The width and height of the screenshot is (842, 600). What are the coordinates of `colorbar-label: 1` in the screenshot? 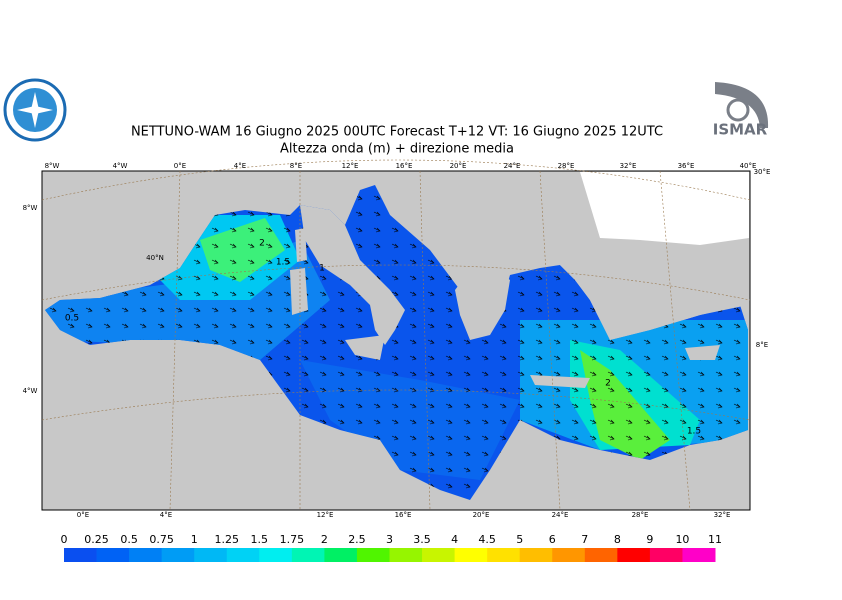 It's located at (194, 539).